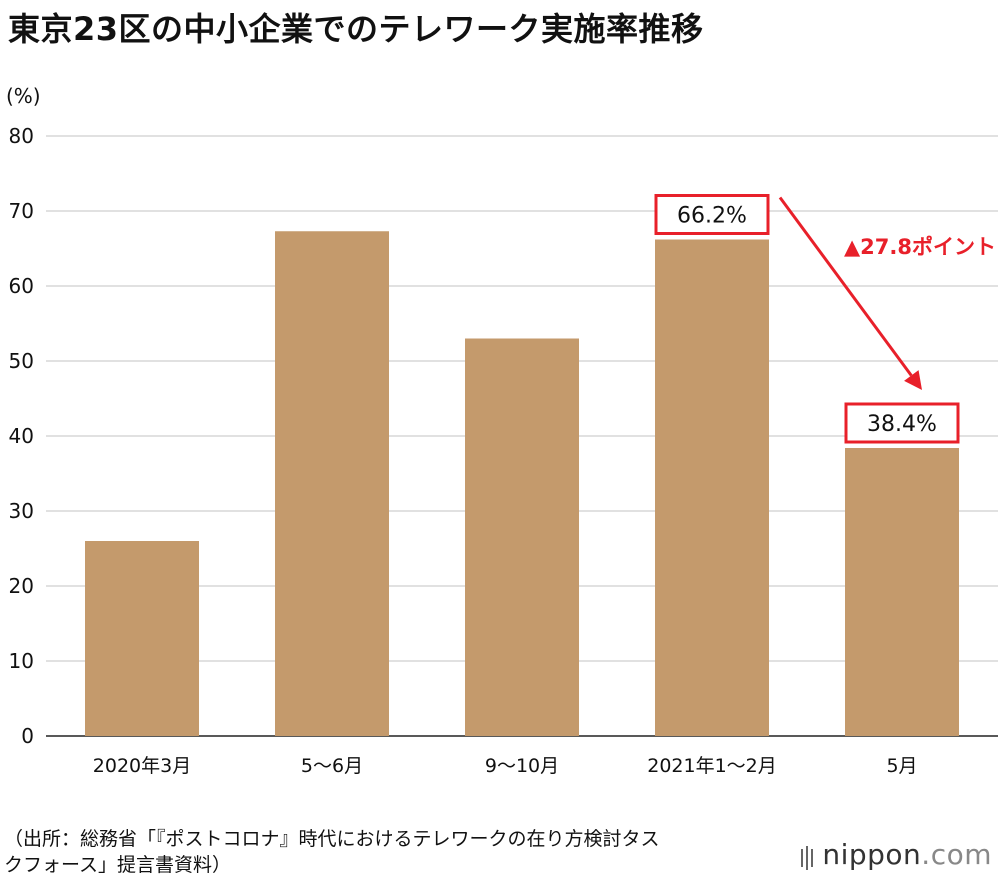 This screenshot has width=1000, height=880. I want to click on y-axis: 0 10 20 30 40 50 60 70 80, so click(21, 436).